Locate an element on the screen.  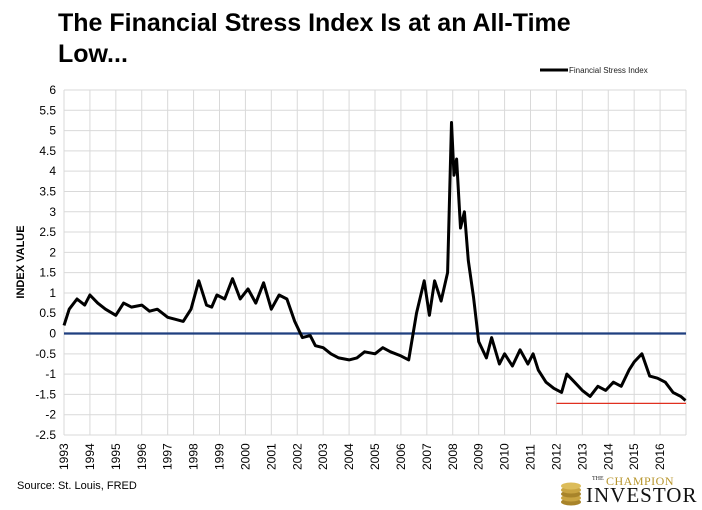
x-tick-label: 2011 is located at coordinates (531, 457).